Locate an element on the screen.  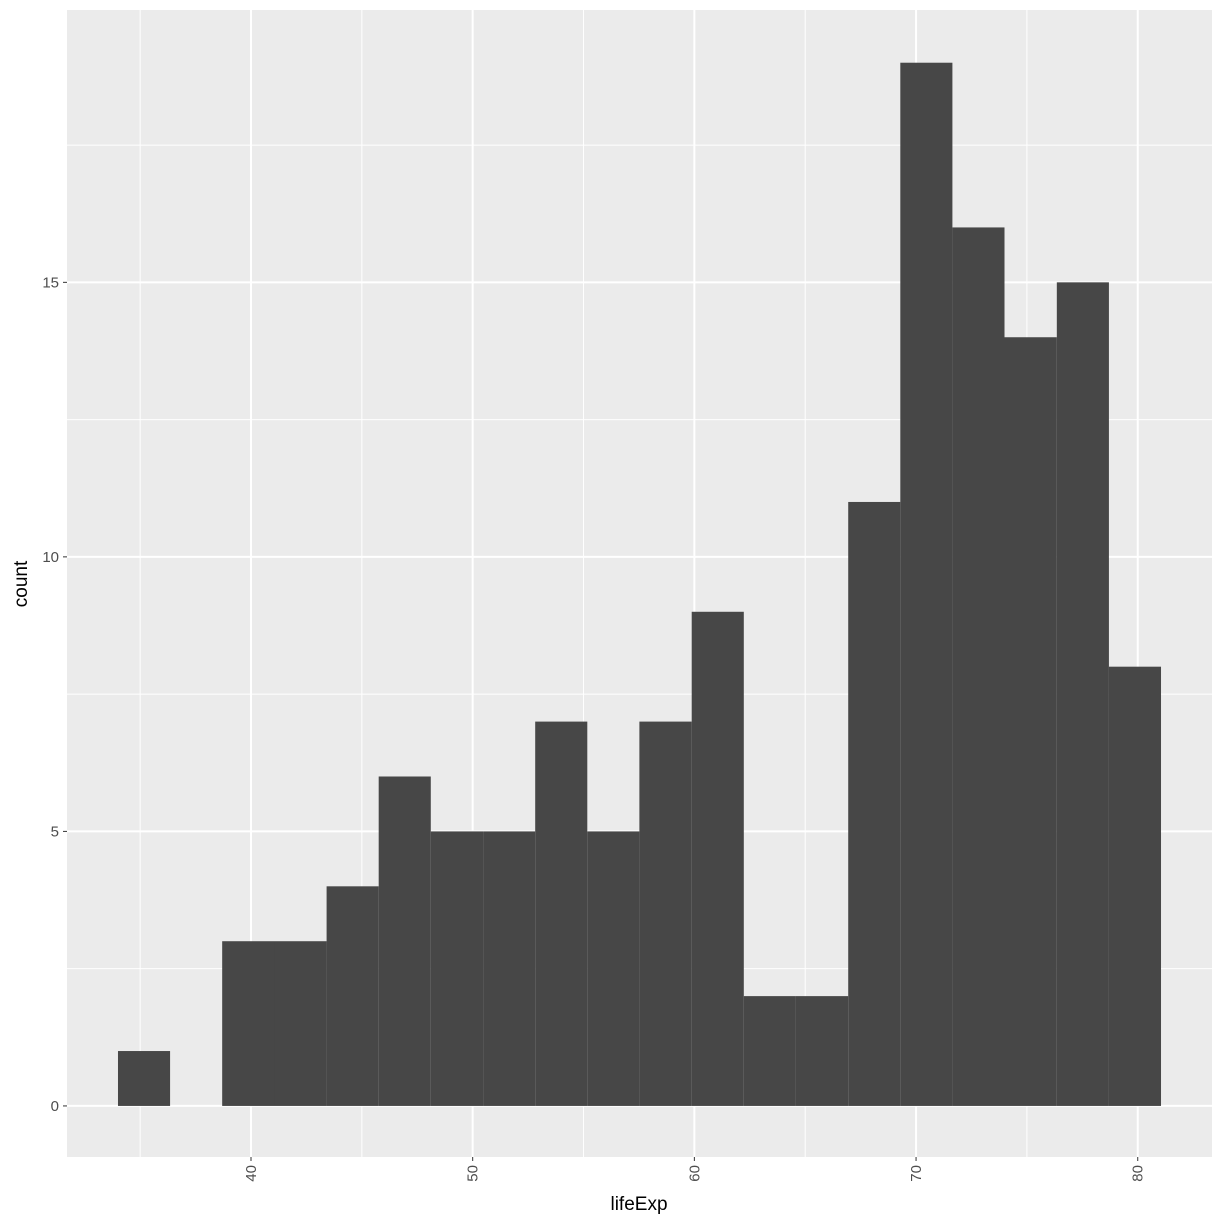
x-tick-label: 70 is located at coordinates (916, 1173).